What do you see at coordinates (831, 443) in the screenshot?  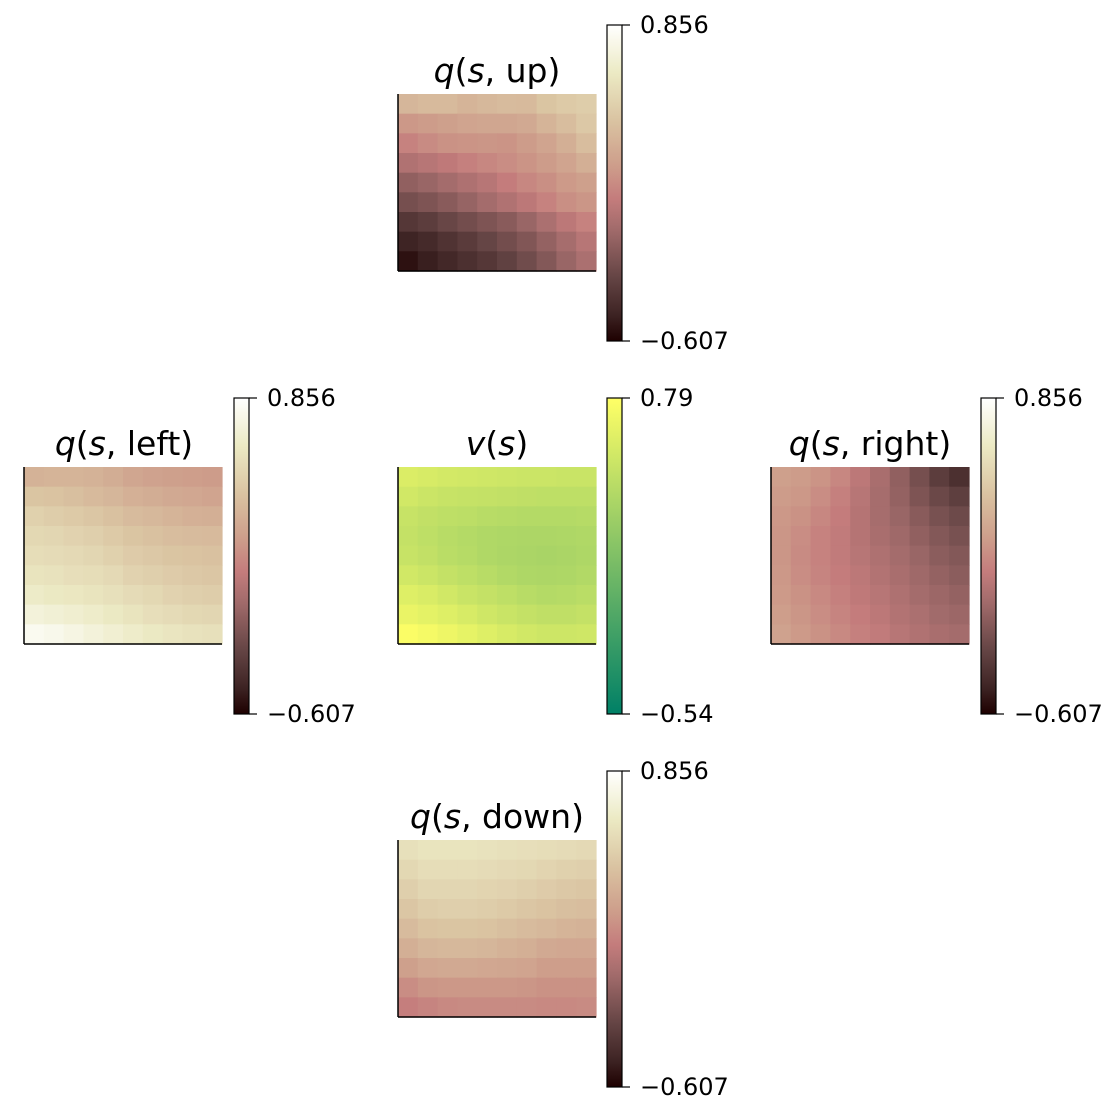 I see `title-arg: s` at bounding box center [831, 443].